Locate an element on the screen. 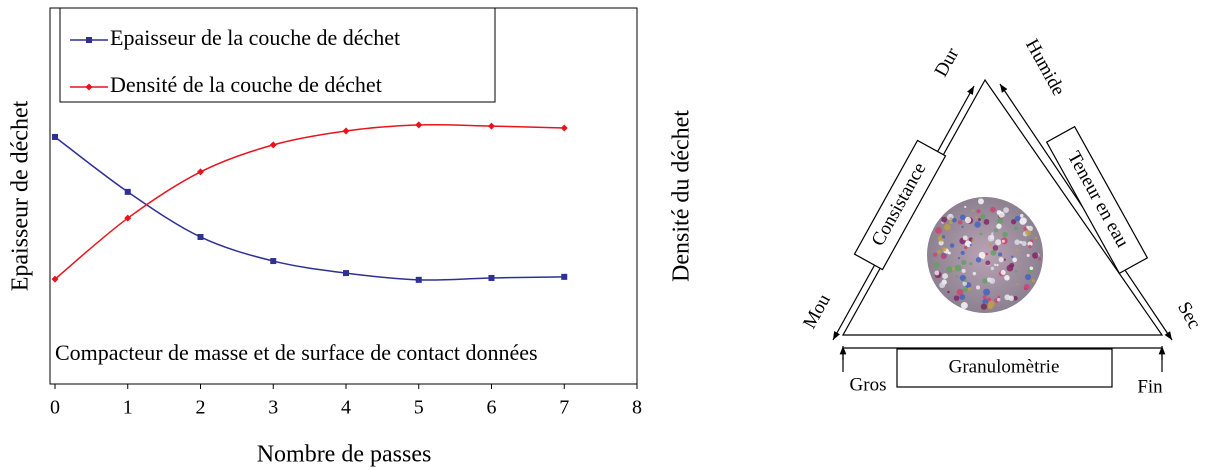 The image size is (1212, 470). x-tick-label: 3 is located at coordinates (273, 408).